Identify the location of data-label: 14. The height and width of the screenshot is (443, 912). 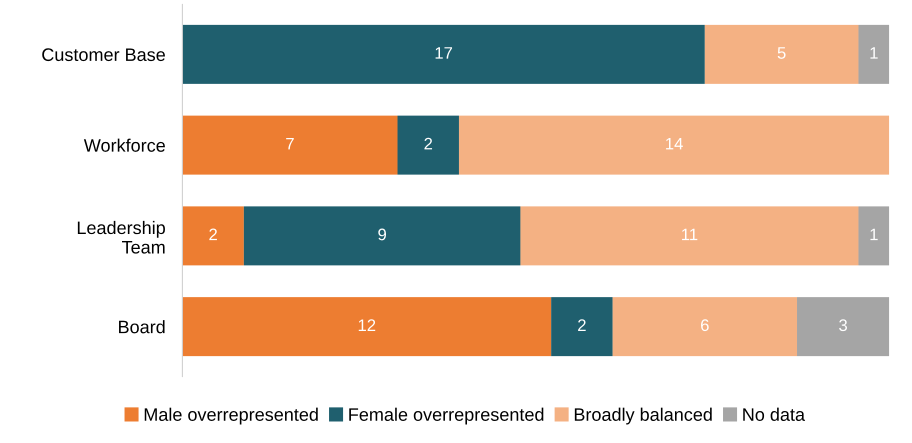
(674, 144).